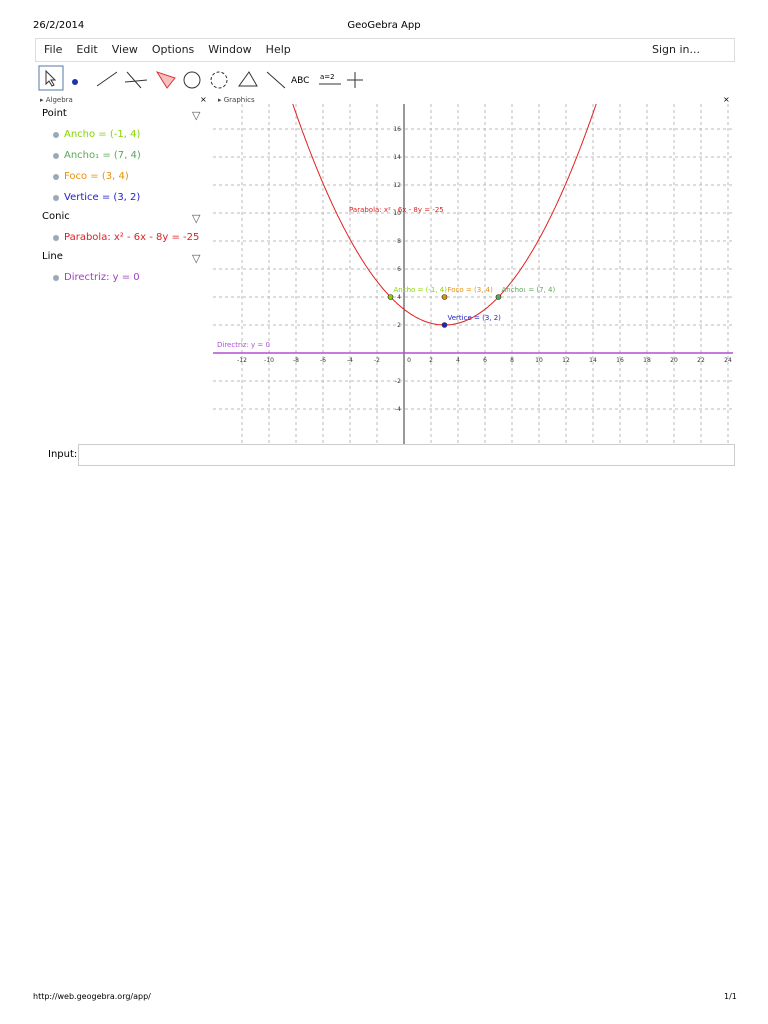  I want to click on tool-angle, so click(248, 79).